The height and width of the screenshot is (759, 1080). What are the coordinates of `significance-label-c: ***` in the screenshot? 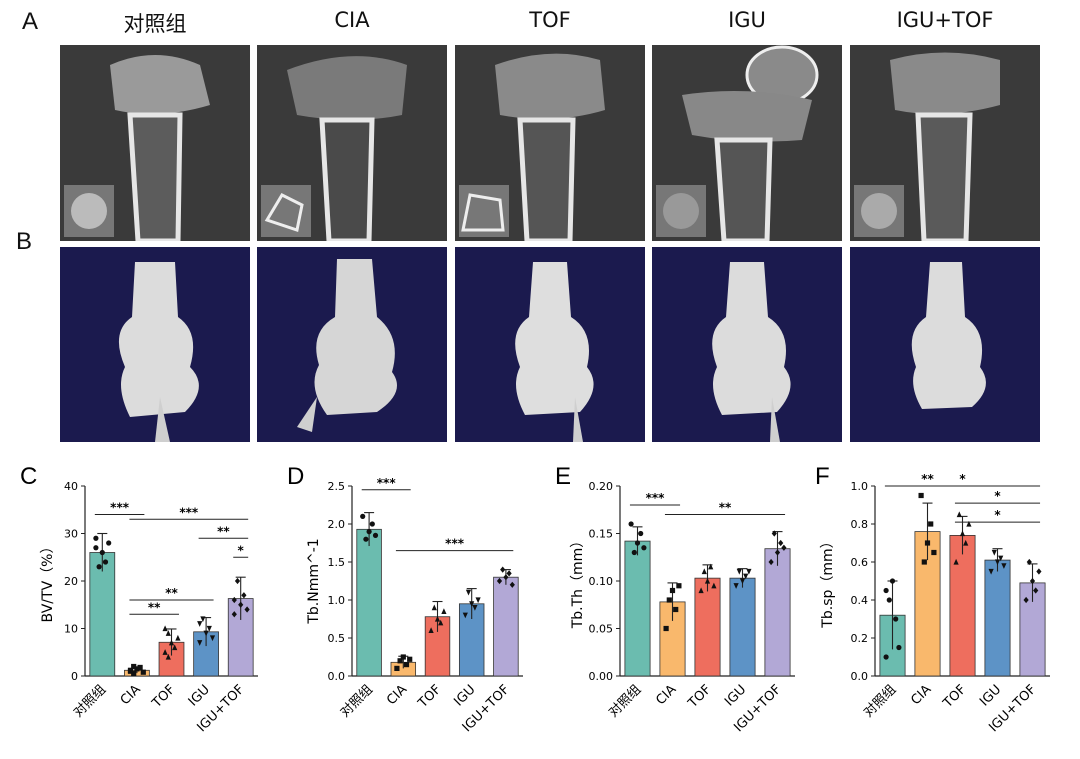 It's located at (120, 508).